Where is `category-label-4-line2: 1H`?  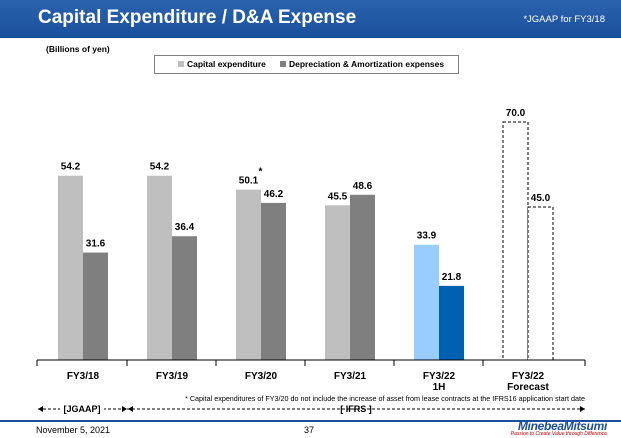 category-label-4-line2: 1H is located at coordinates (439, 387).